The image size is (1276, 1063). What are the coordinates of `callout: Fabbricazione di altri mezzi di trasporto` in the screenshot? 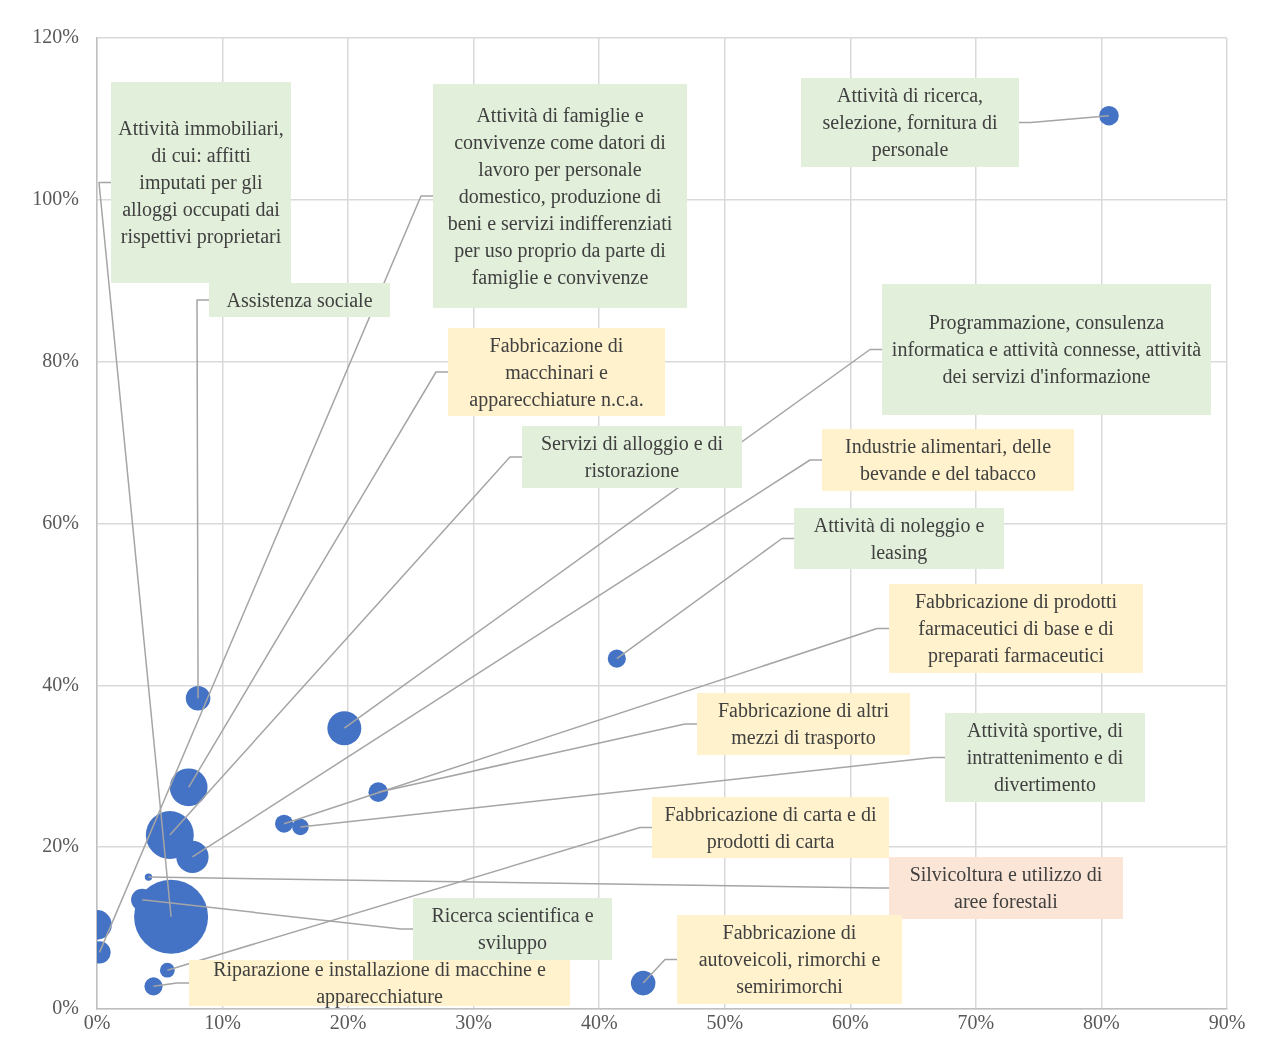 It's located at (803, 724).